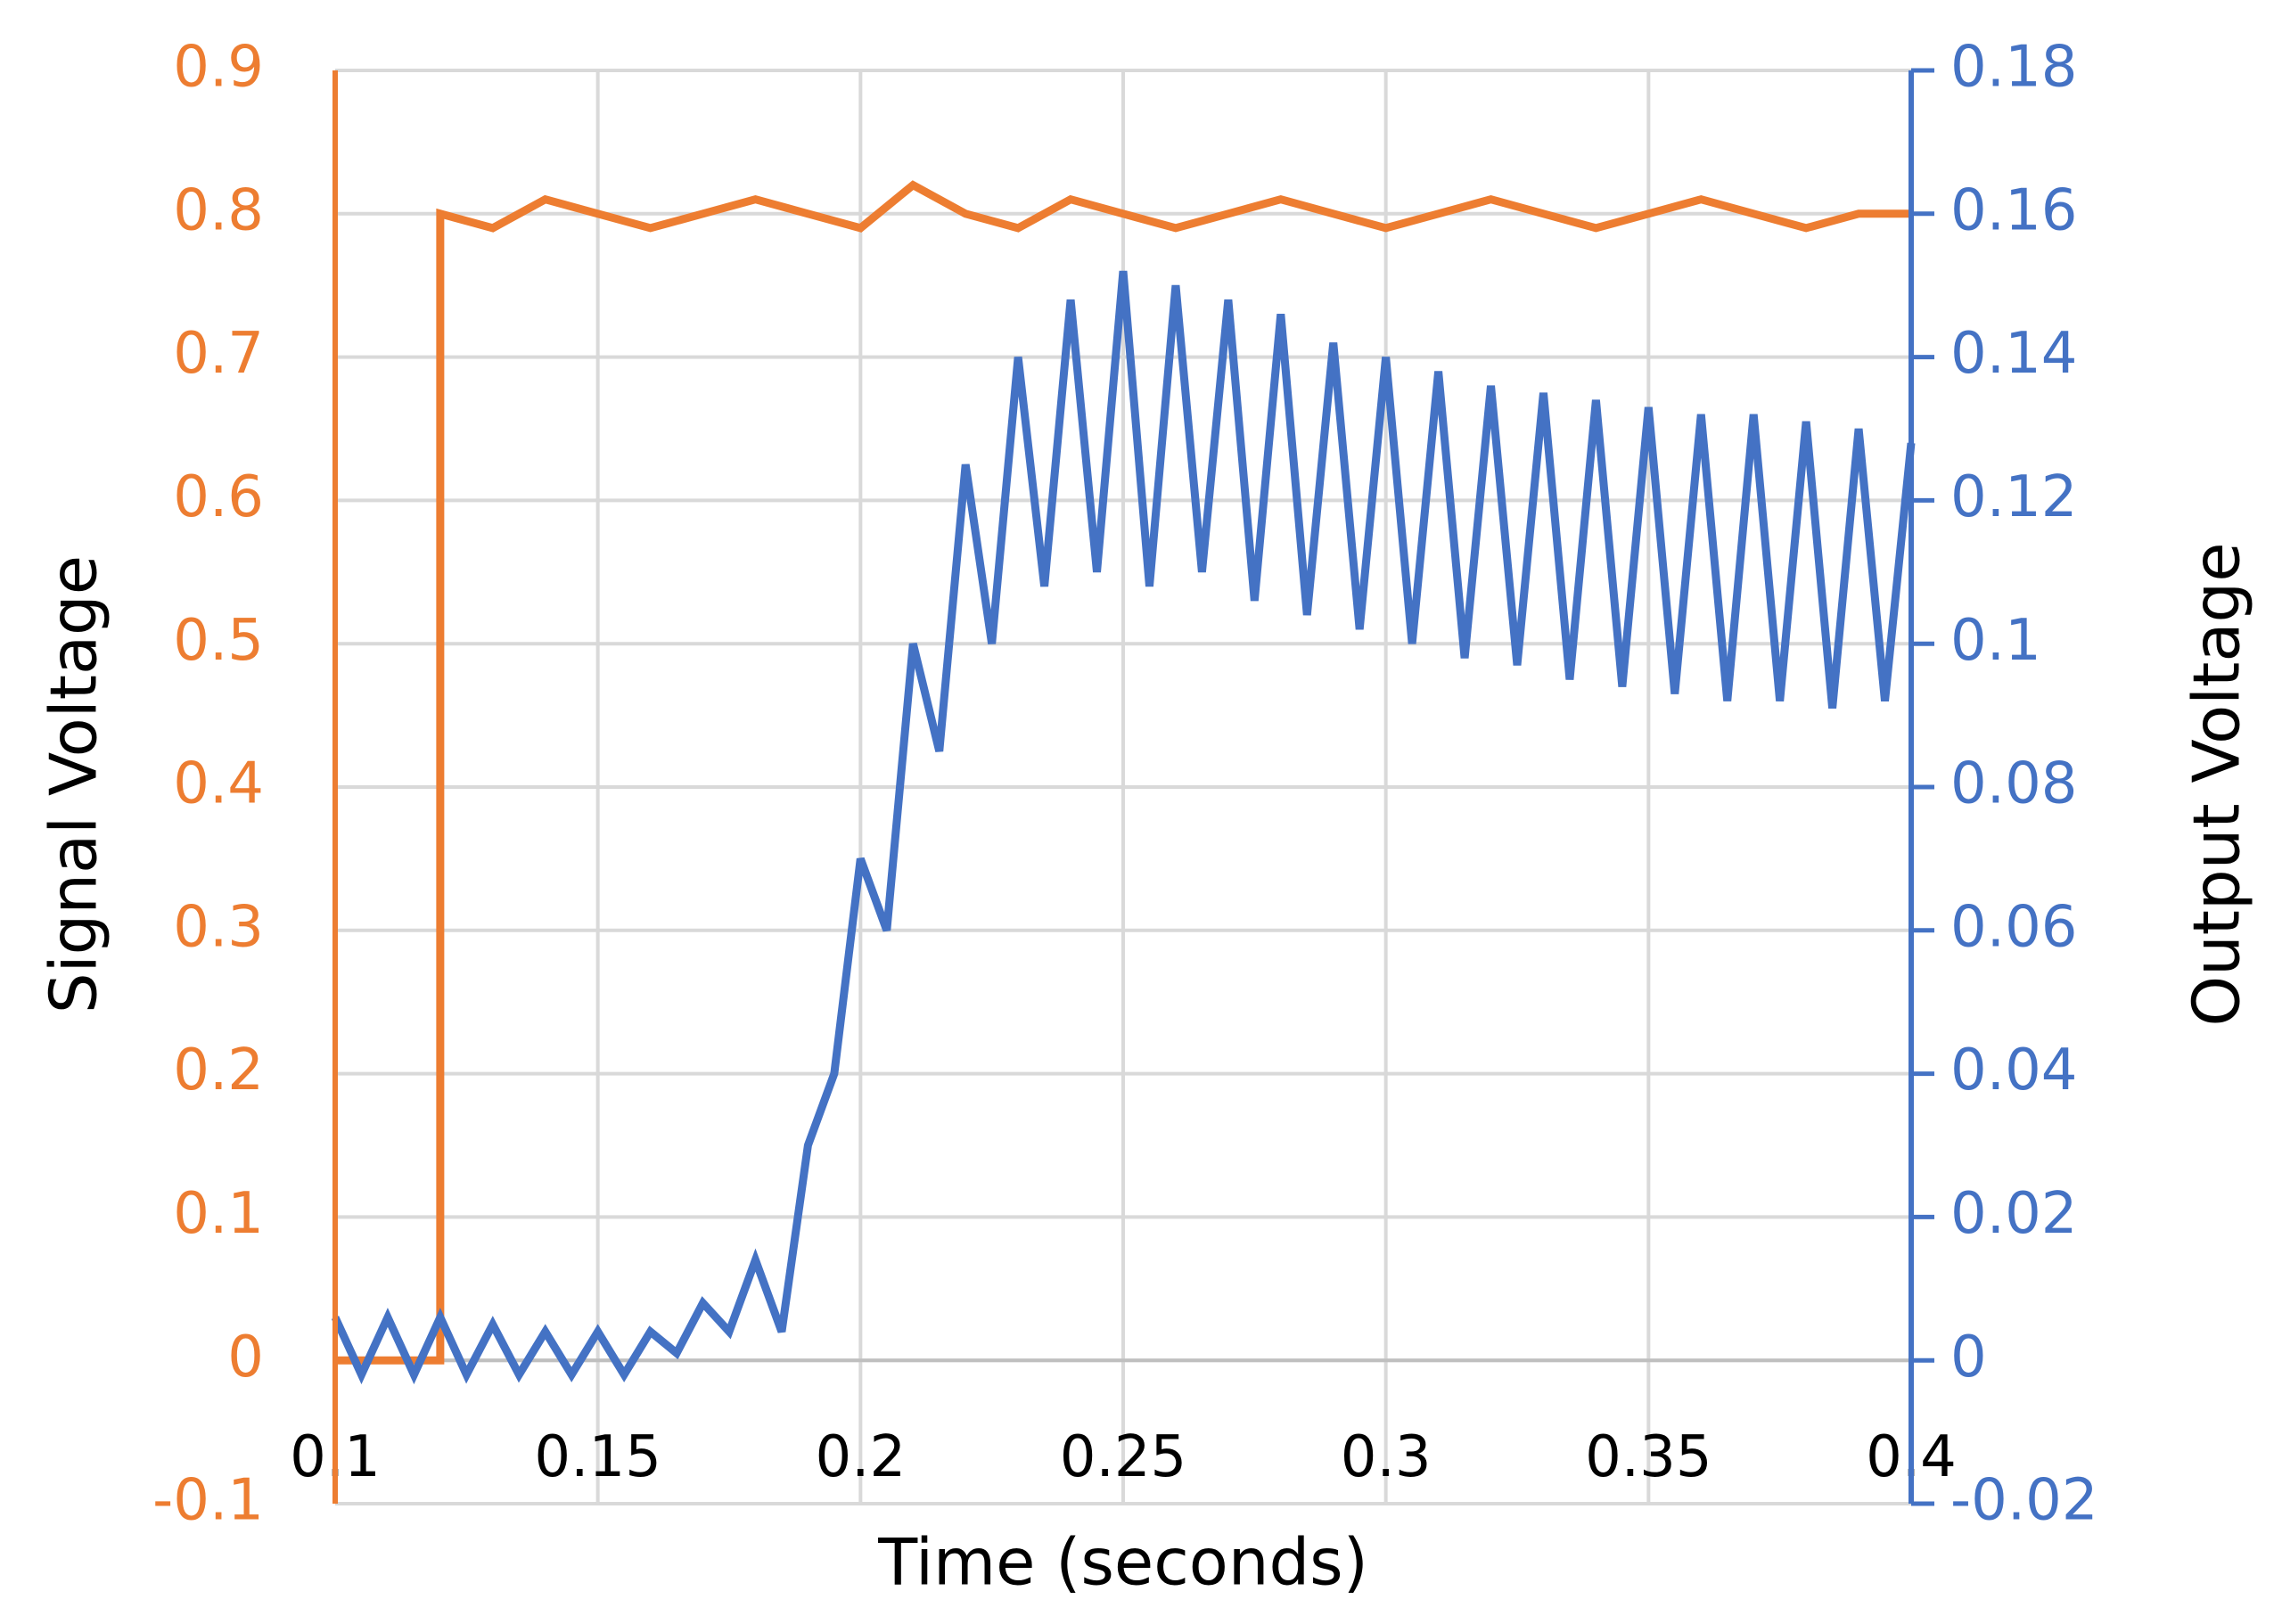 This screenshot has height=1624, width=2282. I want to click on y-tick-label: 0.5, so click(218, 641).